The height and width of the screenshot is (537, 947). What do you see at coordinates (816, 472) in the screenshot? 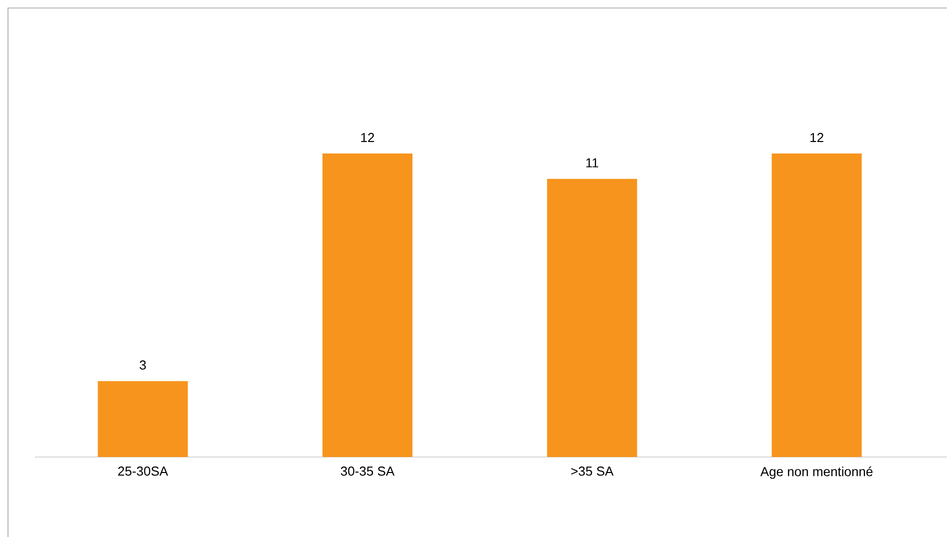
I see `x-tick-label: Age non mentionné` at bounding box center [816, 472].